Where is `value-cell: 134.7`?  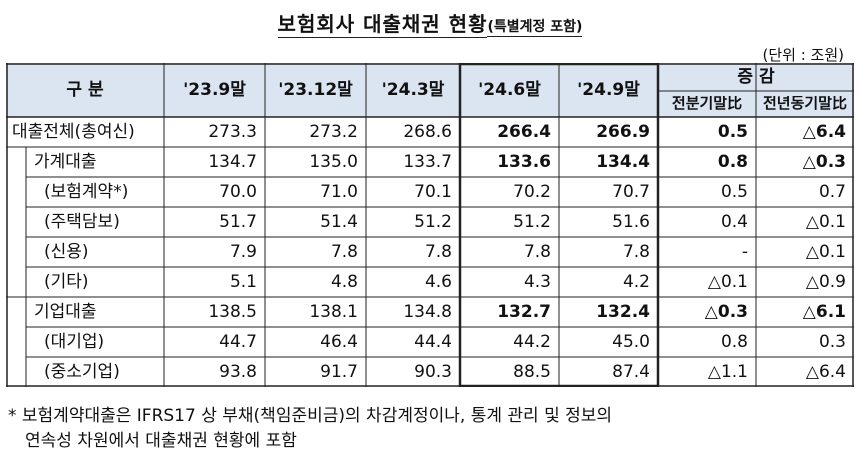 value-cell: 134.7 is located at coordinates (232, 162).